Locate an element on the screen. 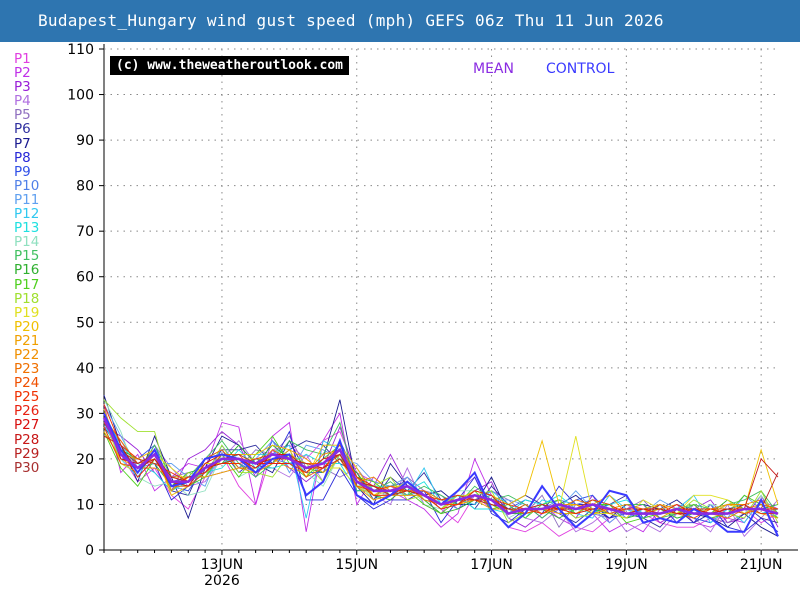 The width and height of the screenshot is (800, 600). y-tick-label: 0 is located at coordinates (89, 551).